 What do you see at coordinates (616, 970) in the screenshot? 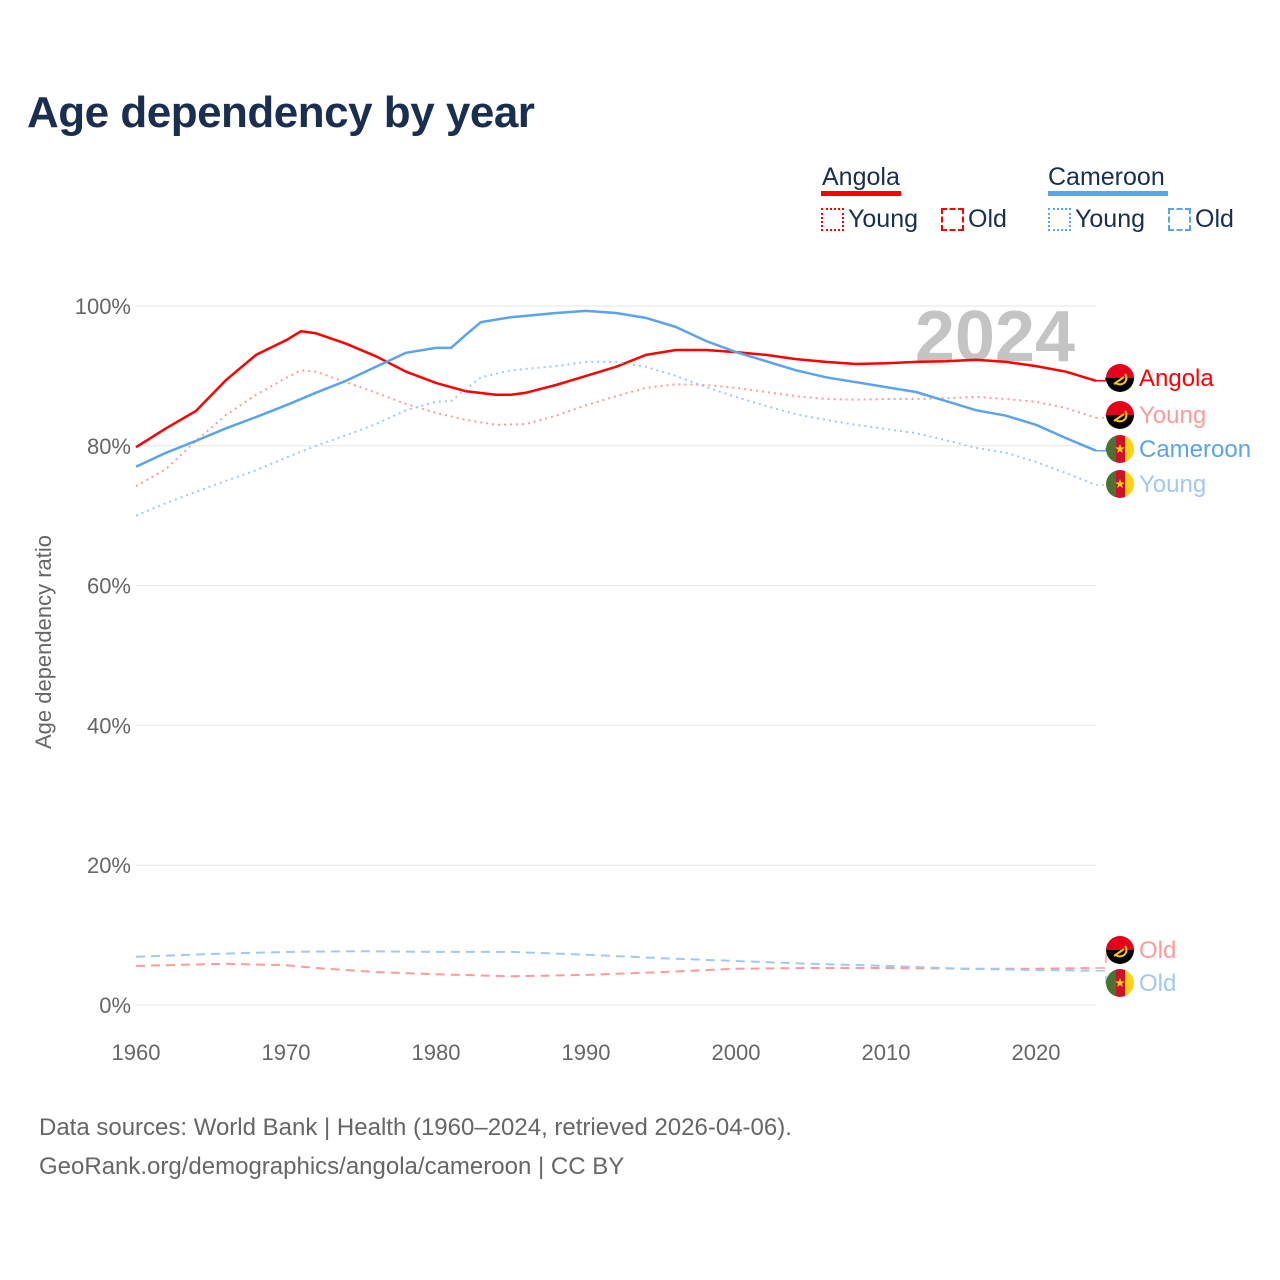
I see `series-line-angola-old` at bounding box center [616, 970].